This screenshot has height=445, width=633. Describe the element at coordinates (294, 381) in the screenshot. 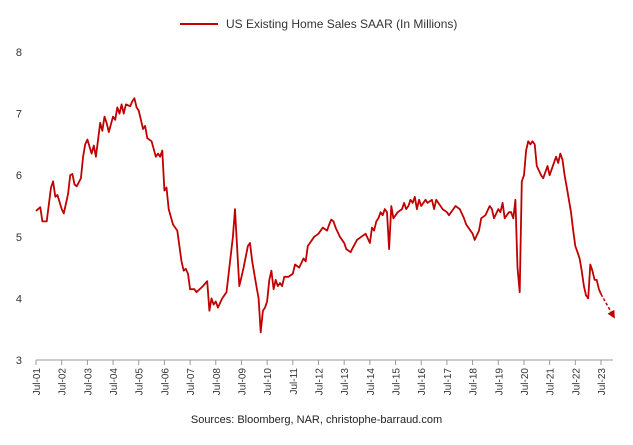

I see `x-tick-label: Jul-11` at that location.